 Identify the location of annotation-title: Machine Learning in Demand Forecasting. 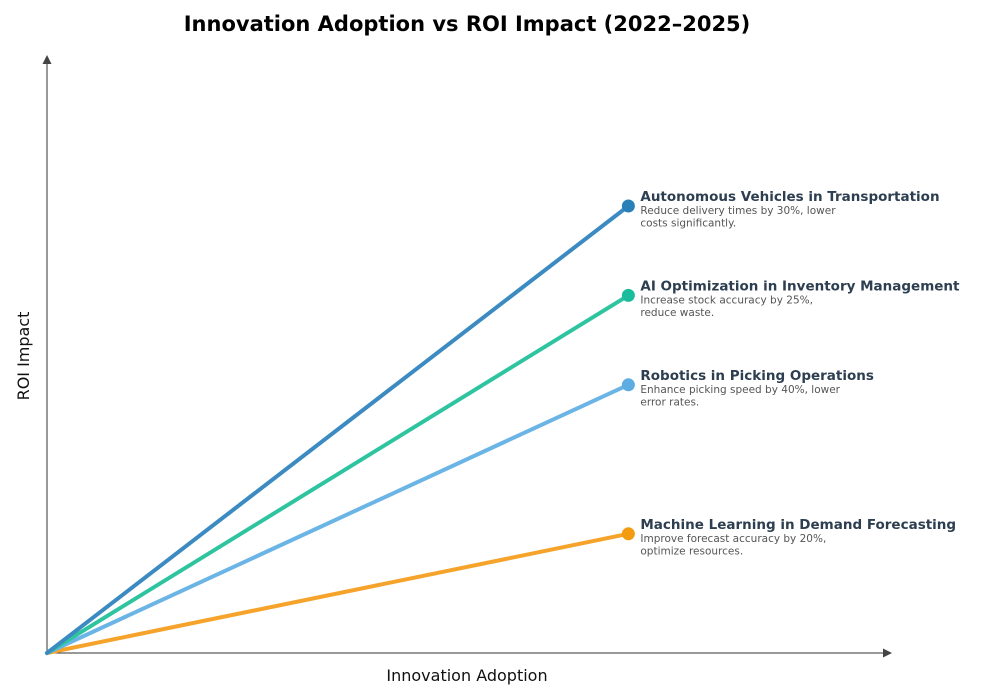
(798, 525).